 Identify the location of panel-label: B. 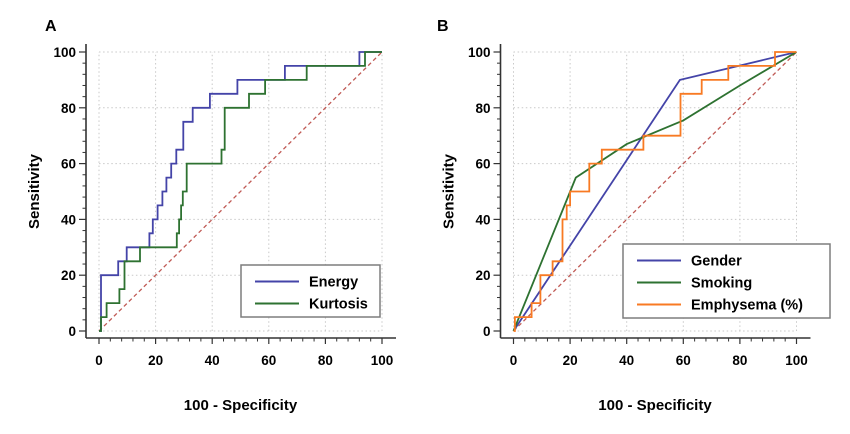
(443, 26).